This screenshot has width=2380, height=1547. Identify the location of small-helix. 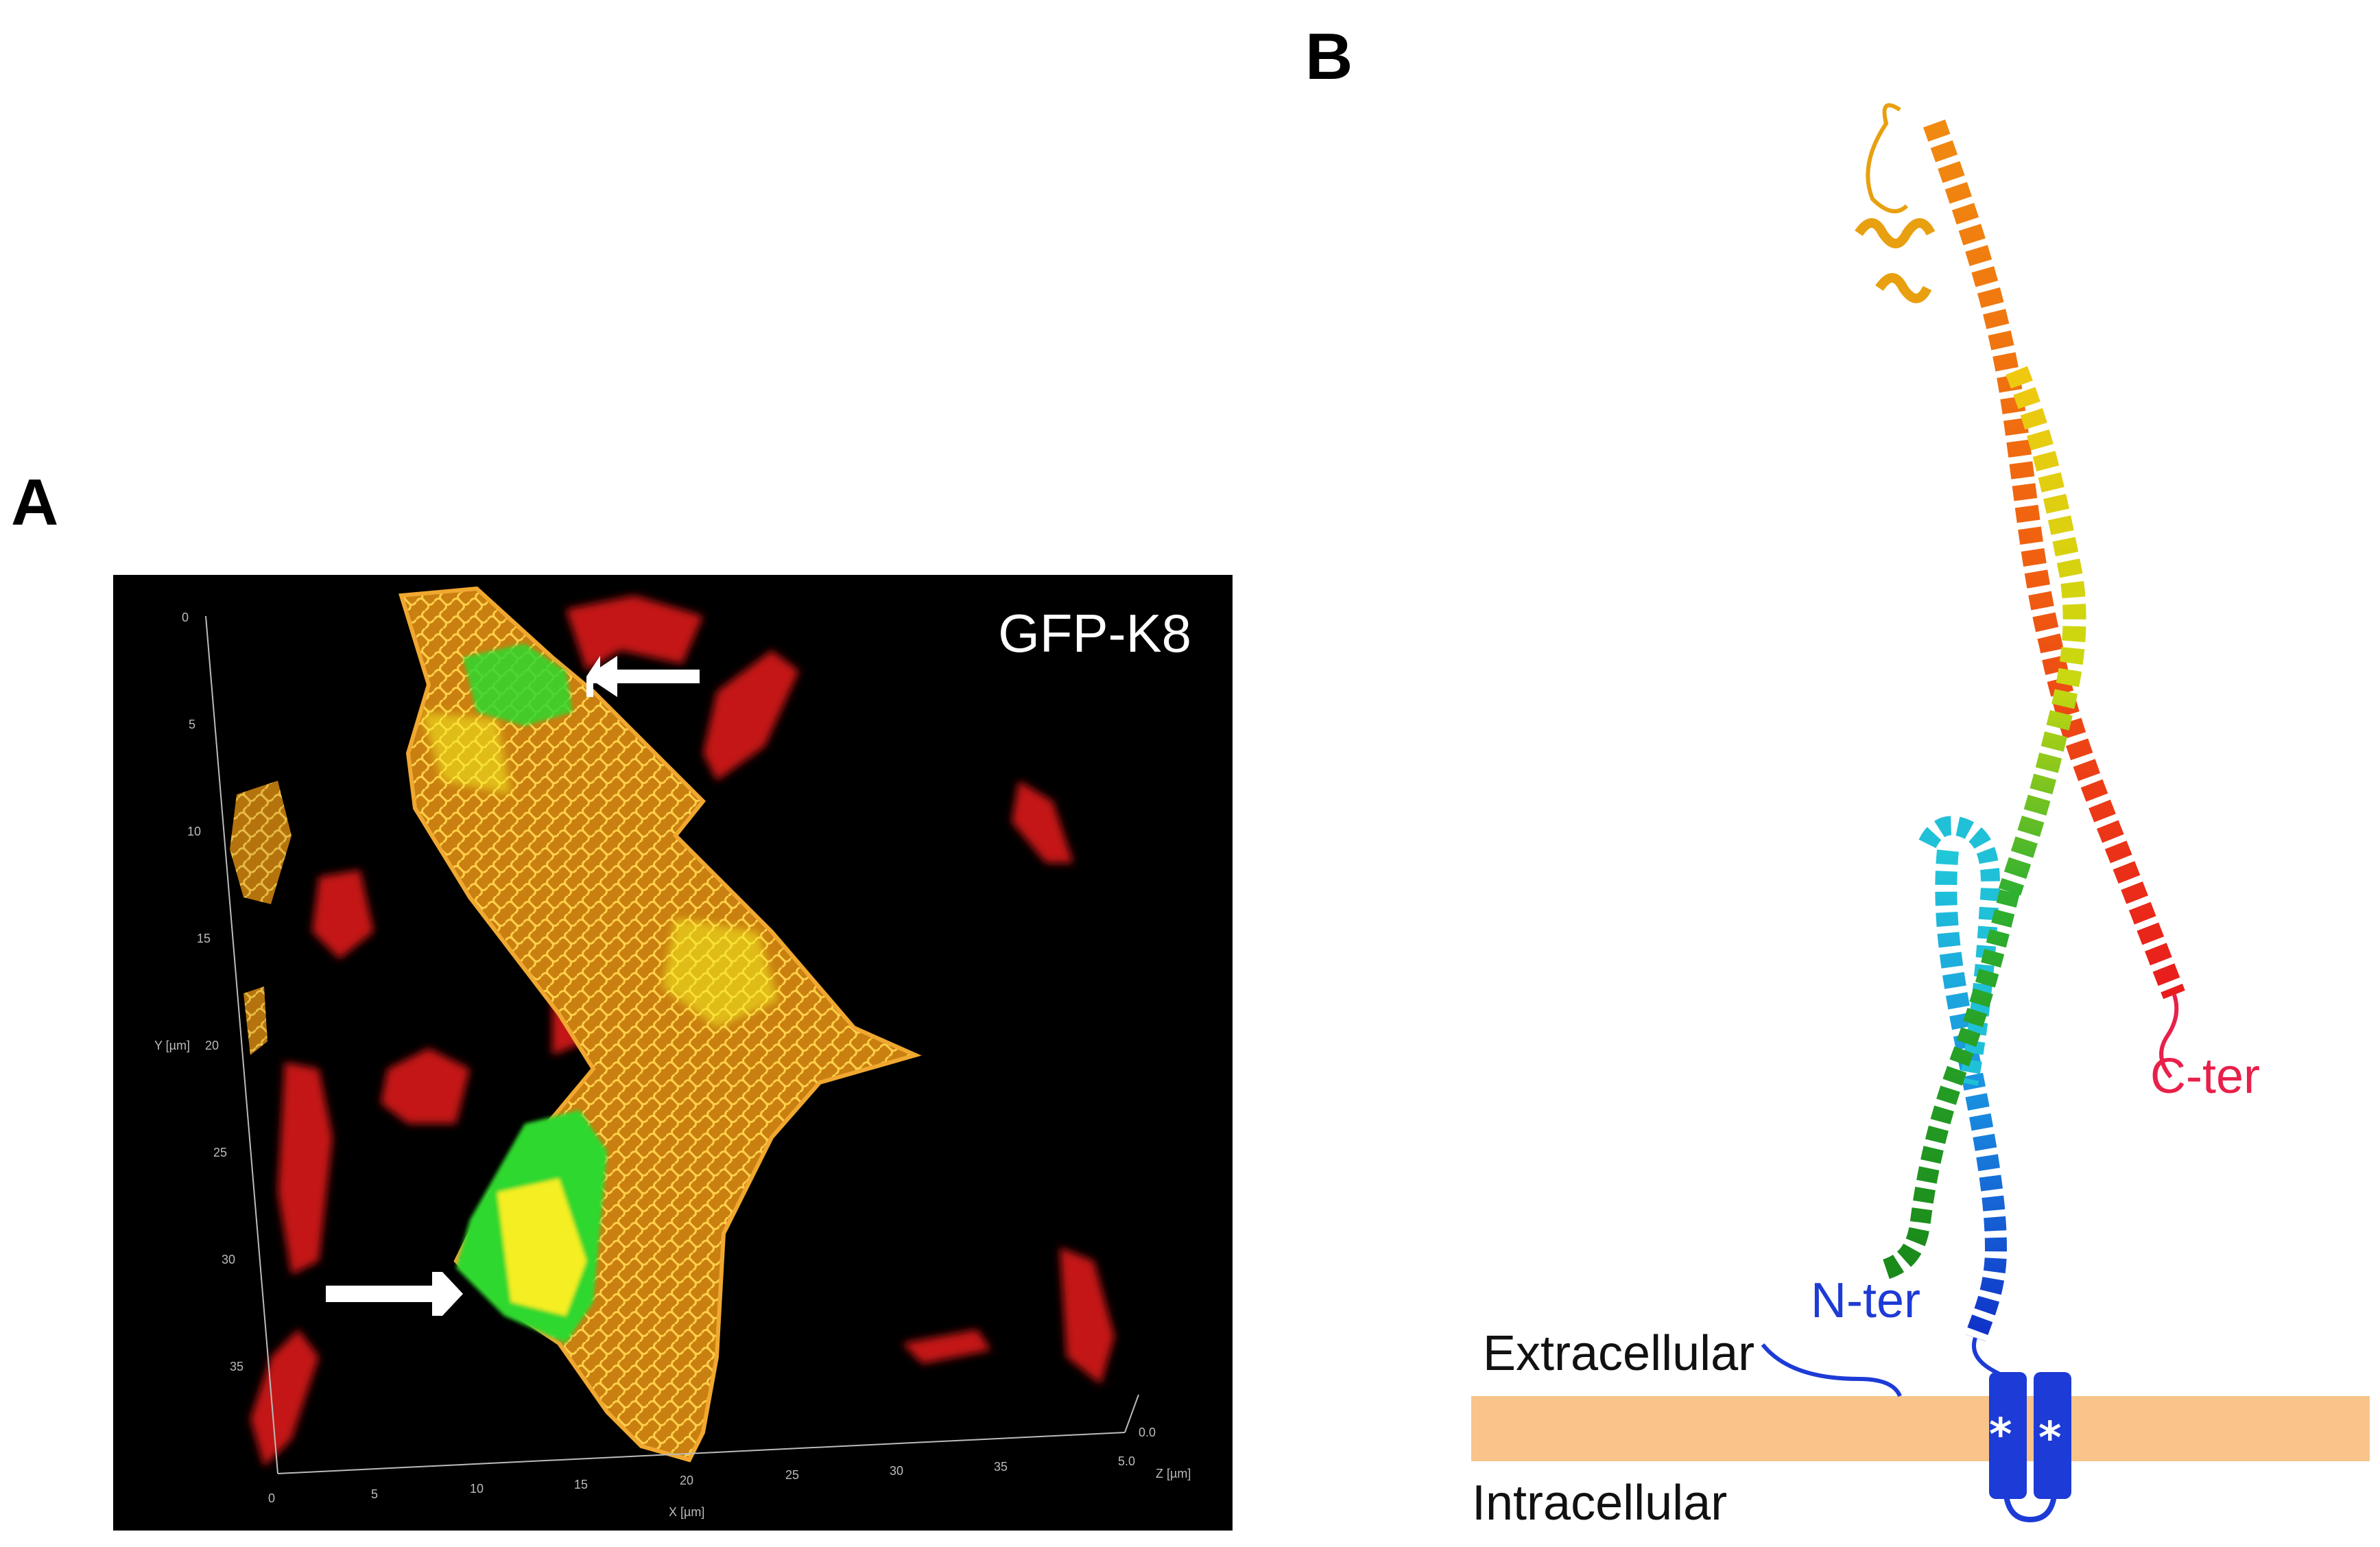
(1895, 260).